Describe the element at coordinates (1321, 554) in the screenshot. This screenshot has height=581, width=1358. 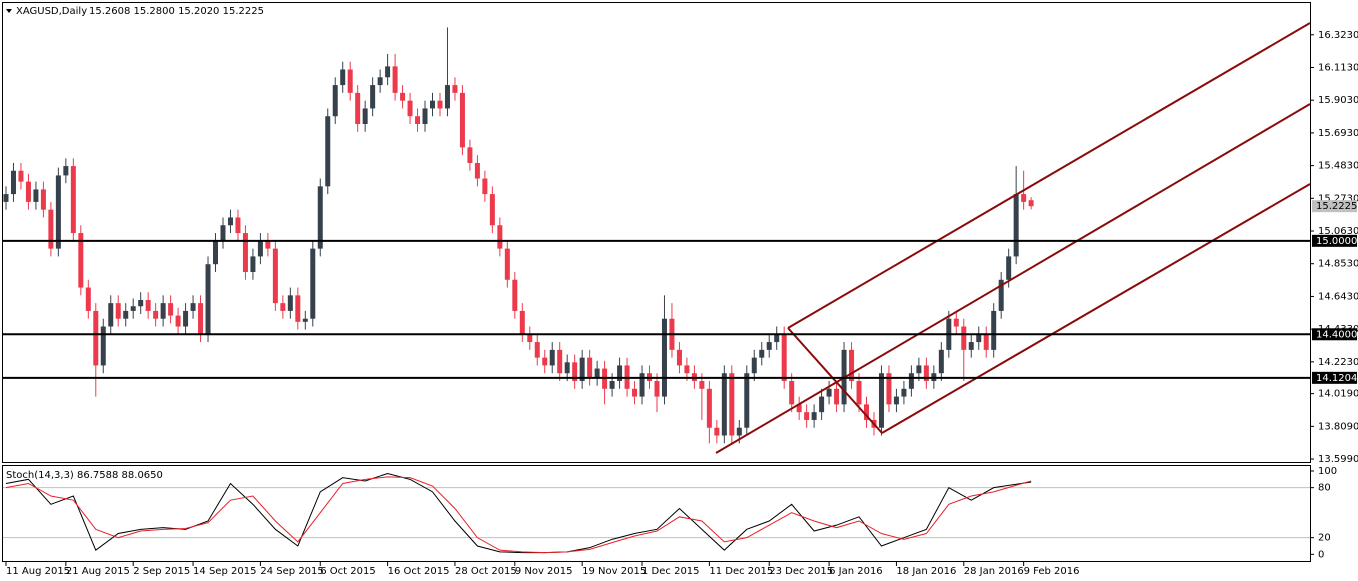
I see `y-tick-label: 0` at that location.